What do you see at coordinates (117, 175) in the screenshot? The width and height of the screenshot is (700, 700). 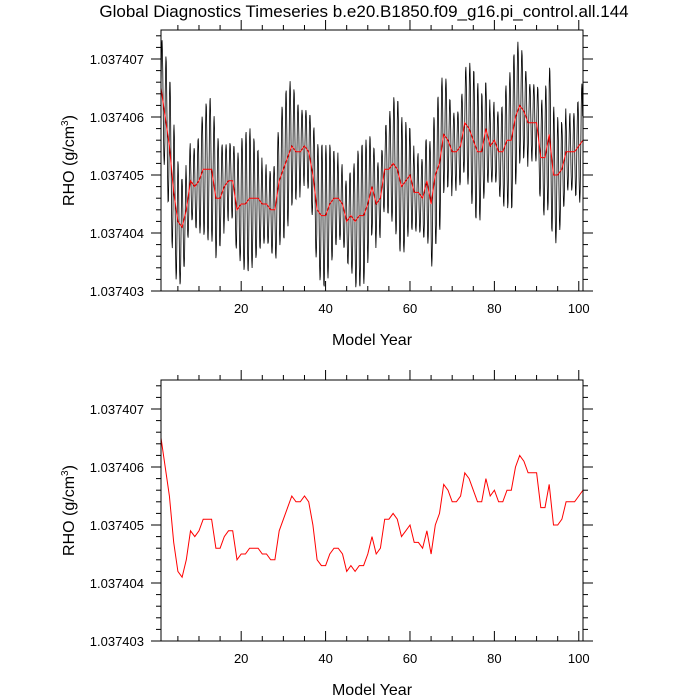 I see `top-y-tick-label: 1.037405` at bounding box center [117, 175].